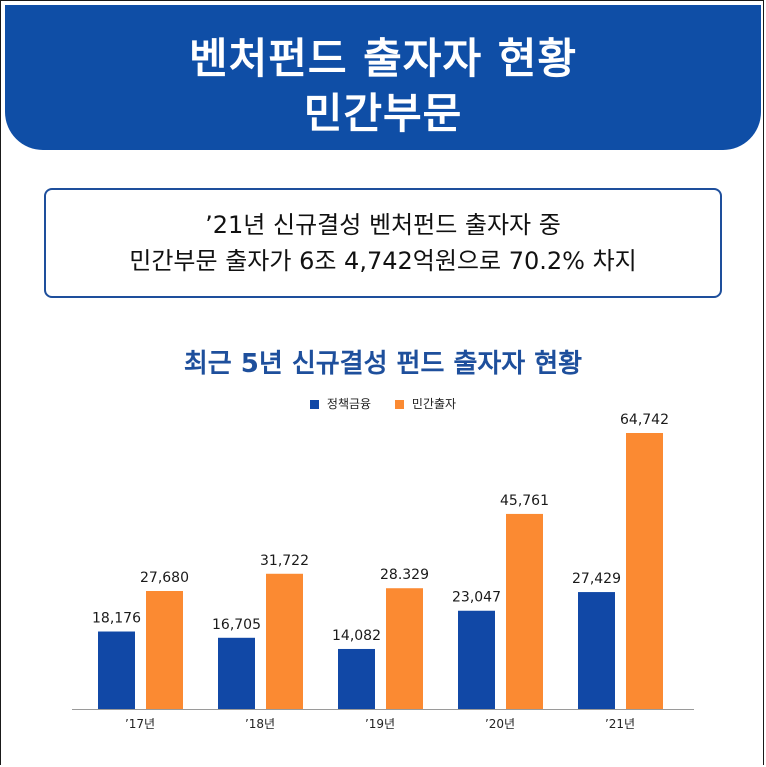 This screenshot has width=766, height=767. Describe the element at coordinates (383, 225) in the screenshot. I see `summary-line-1: ’21년 신규결성 벤처펀드 출자자 중` at that location.